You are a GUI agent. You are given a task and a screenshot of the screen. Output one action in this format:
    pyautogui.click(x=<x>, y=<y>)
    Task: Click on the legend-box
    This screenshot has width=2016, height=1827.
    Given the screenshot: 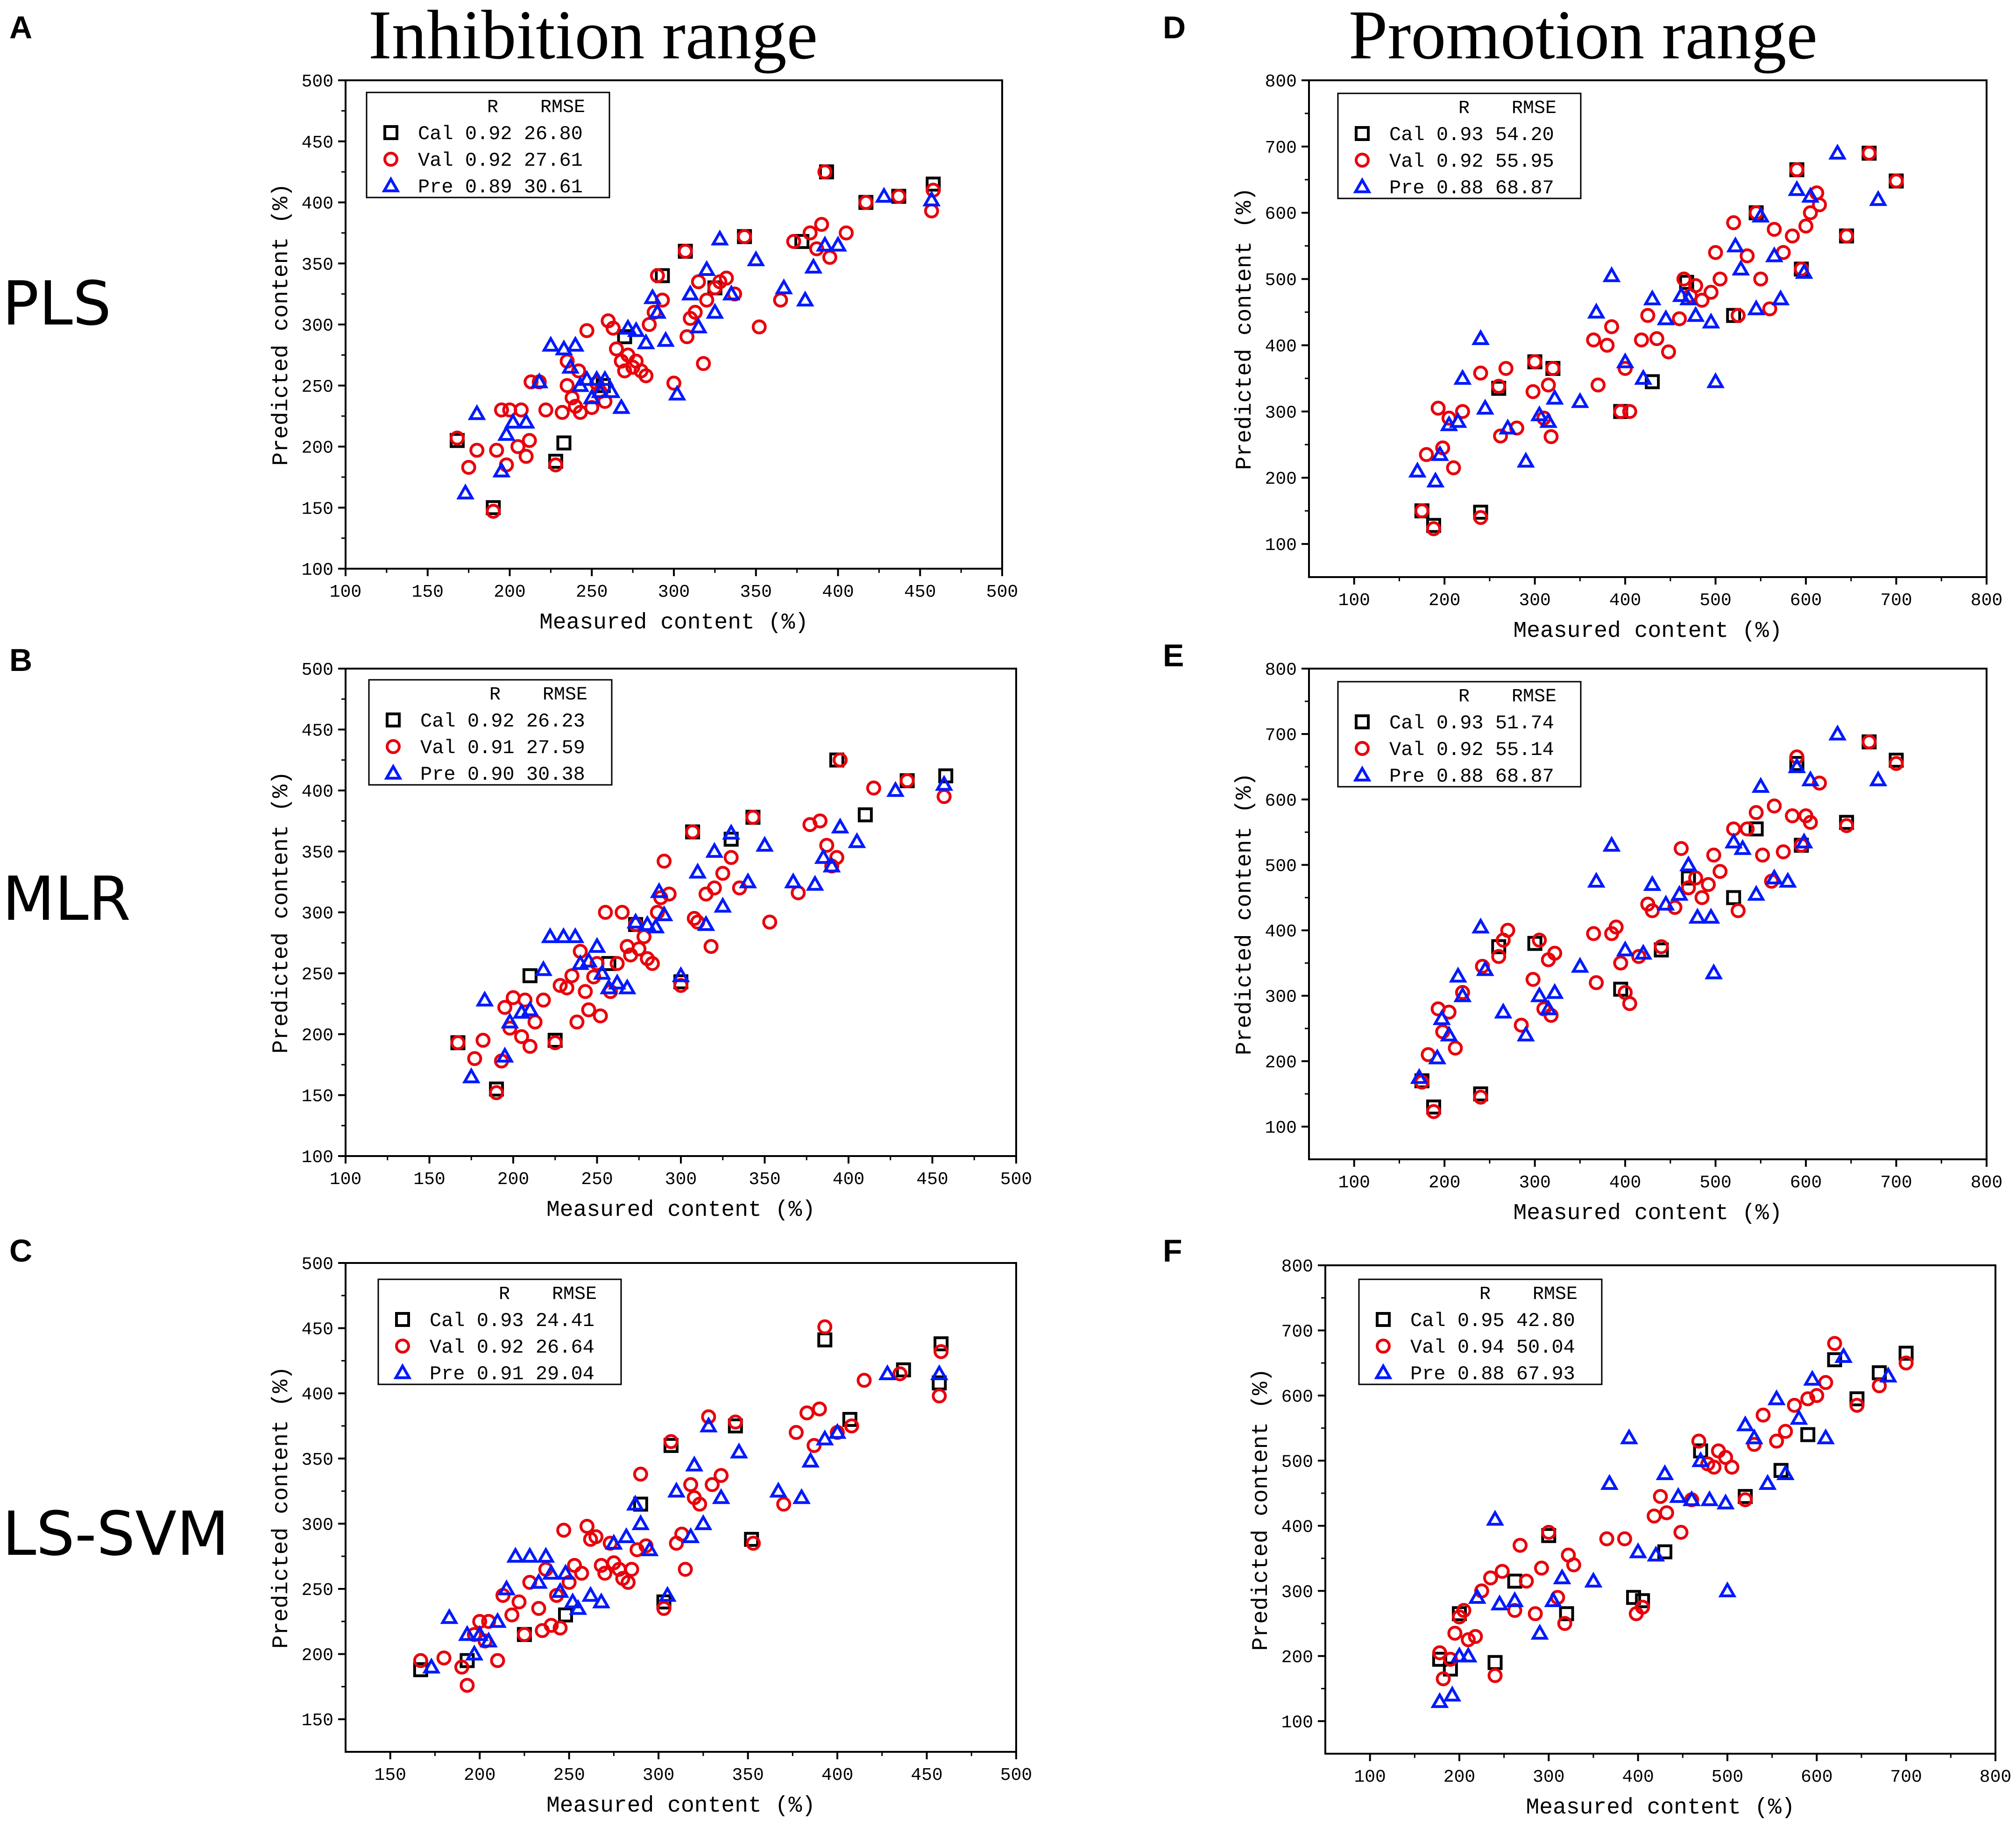 What is the action you would take?
    pyautogui.click(x=499, y=1331)
    